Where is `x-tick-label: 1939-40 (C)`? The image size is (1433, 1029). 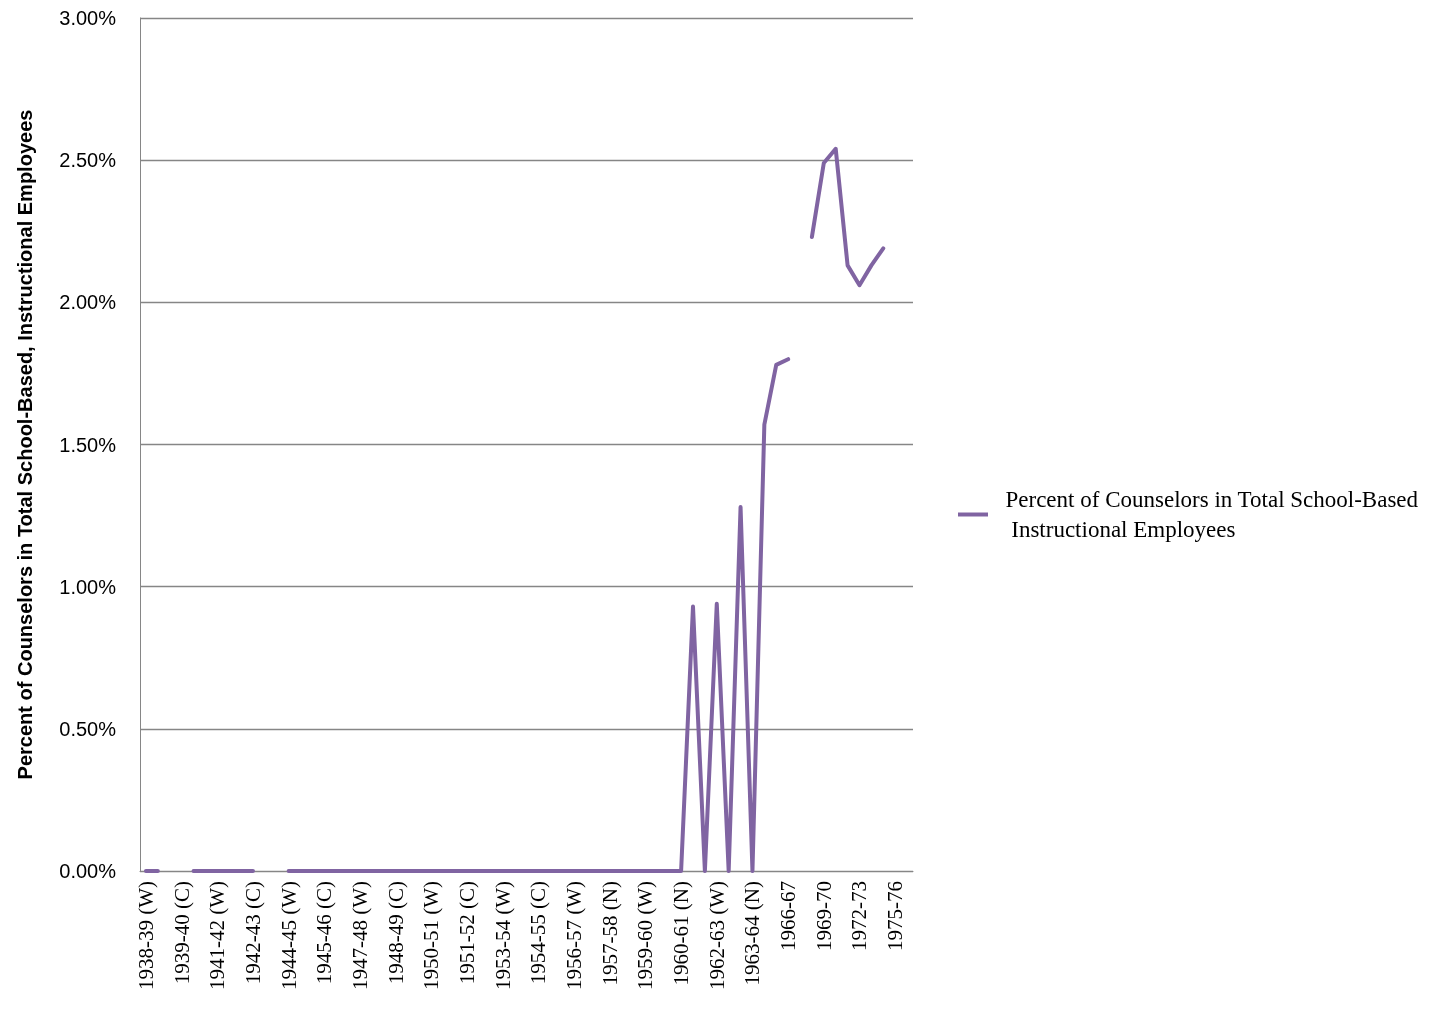 x-tick-label: 1939-40 (C) is located at coordinates (181, 933).